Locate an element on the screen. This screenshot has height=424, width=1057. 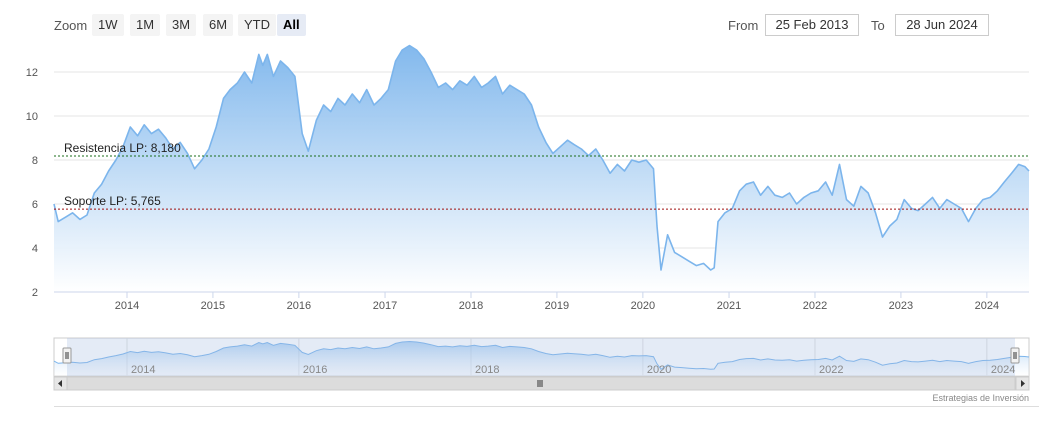
arrow-right-icon is located at coordinates (1023, 383).